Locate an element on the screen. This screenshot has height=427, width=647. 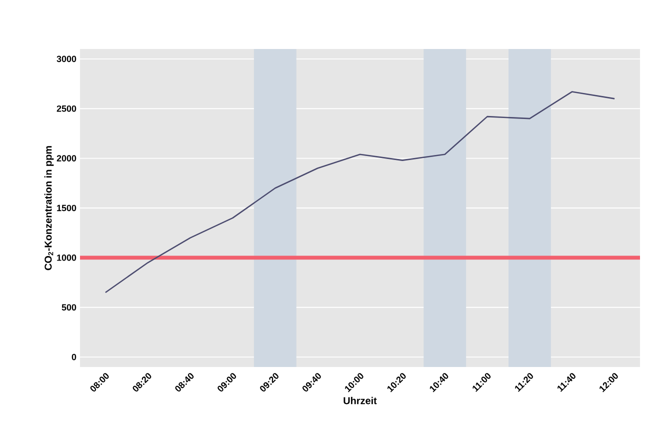
y-tick-label: 2500 is located at coordinates (66, 108).